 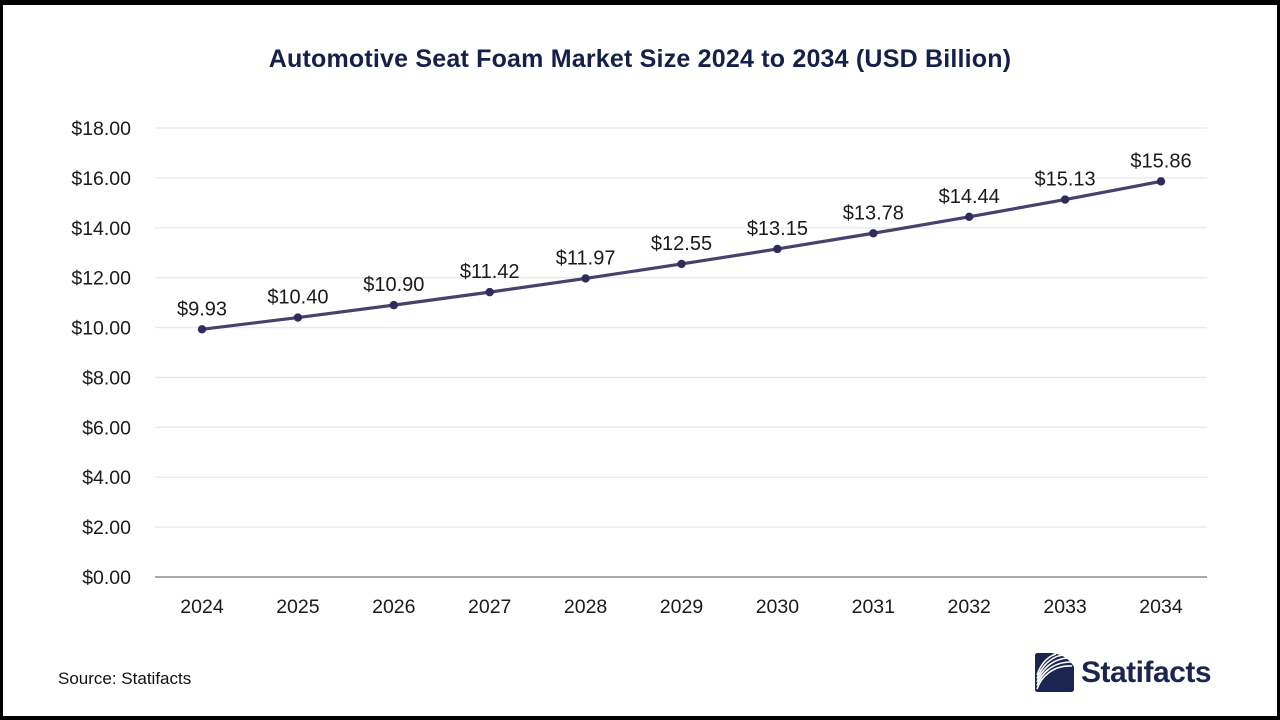 I want to click on y-tick-label: $2.00, so click(x=106, y=528).